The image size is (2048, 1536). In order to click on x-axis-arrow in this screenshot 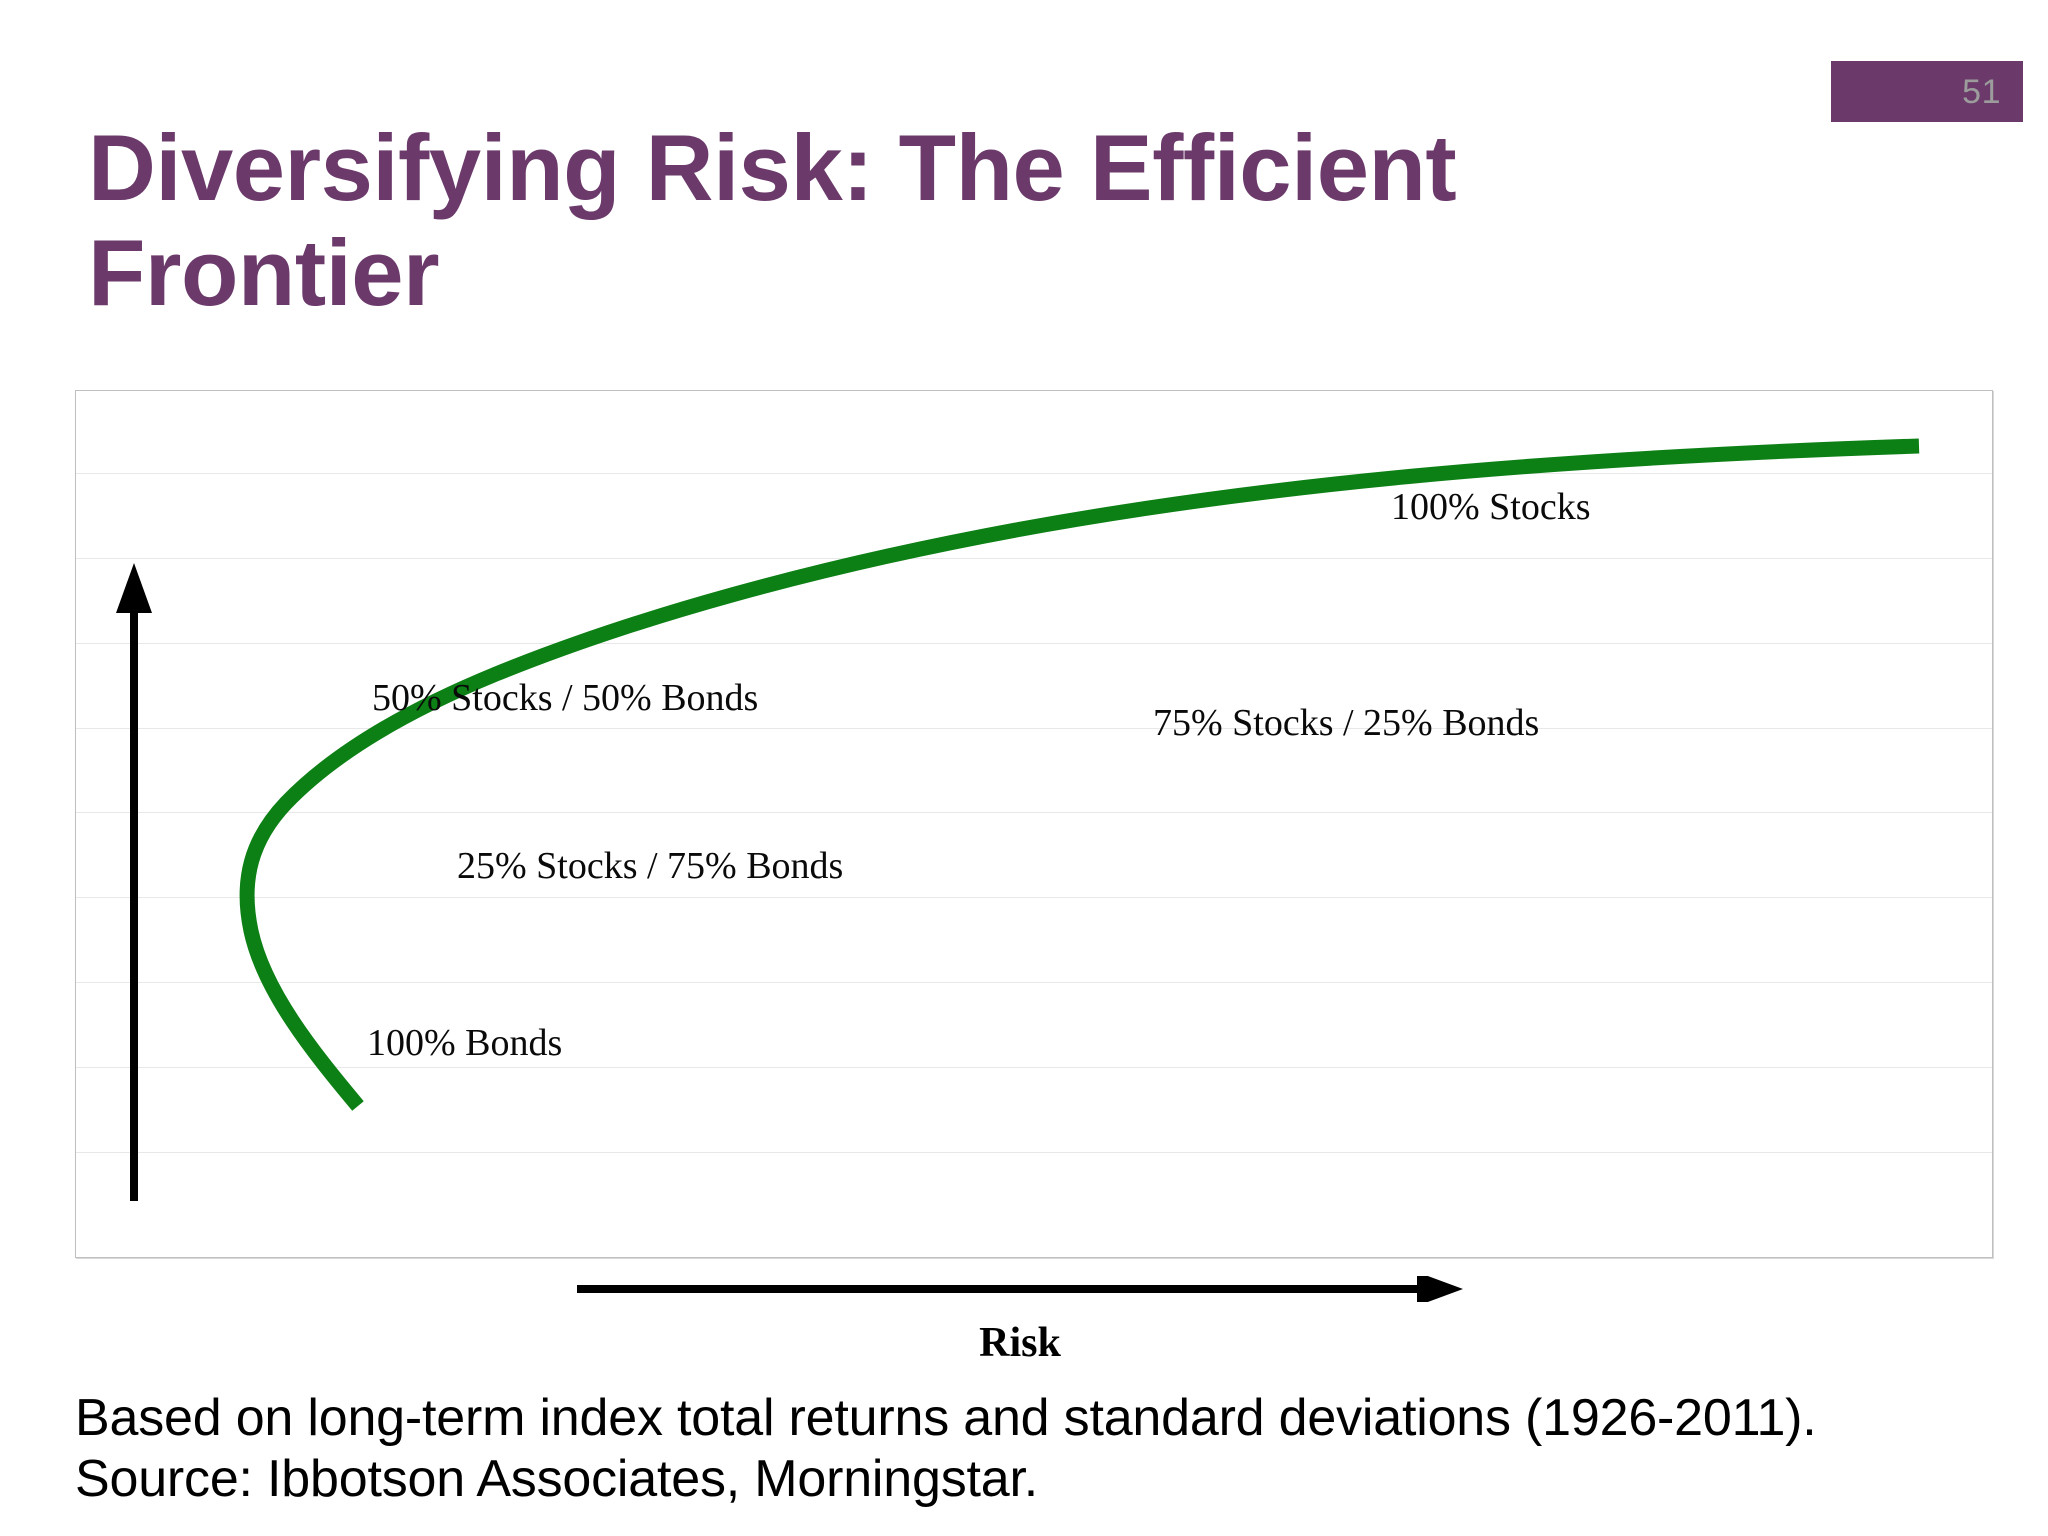, I will do `click(1020, 1289)`.